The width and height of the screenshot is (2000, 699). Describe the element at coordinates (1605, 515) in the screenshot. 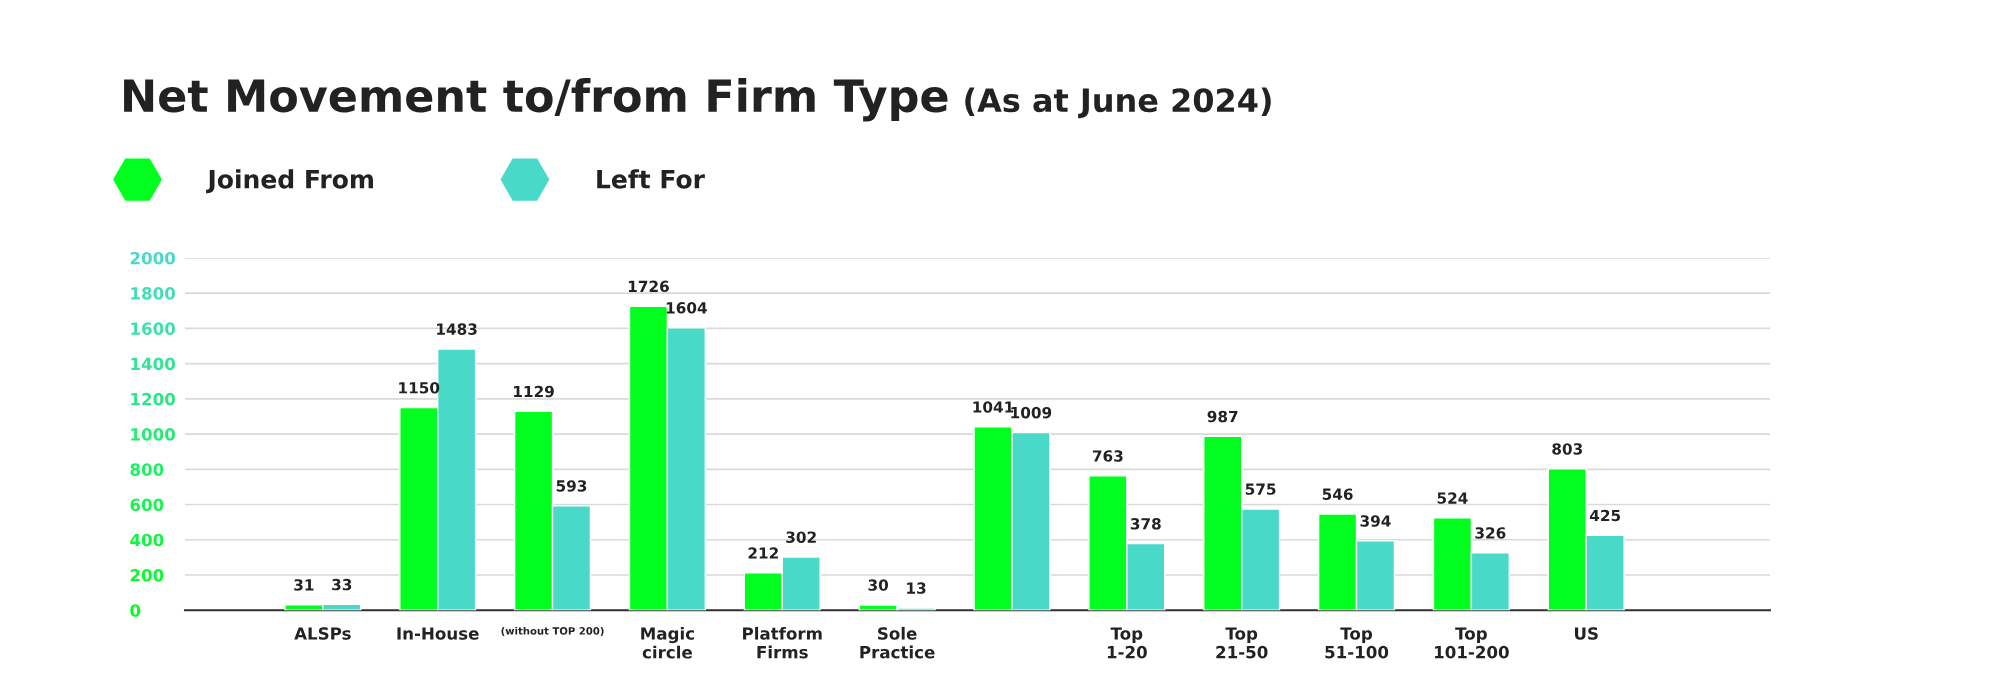

I see `data-label: 425` at that location.